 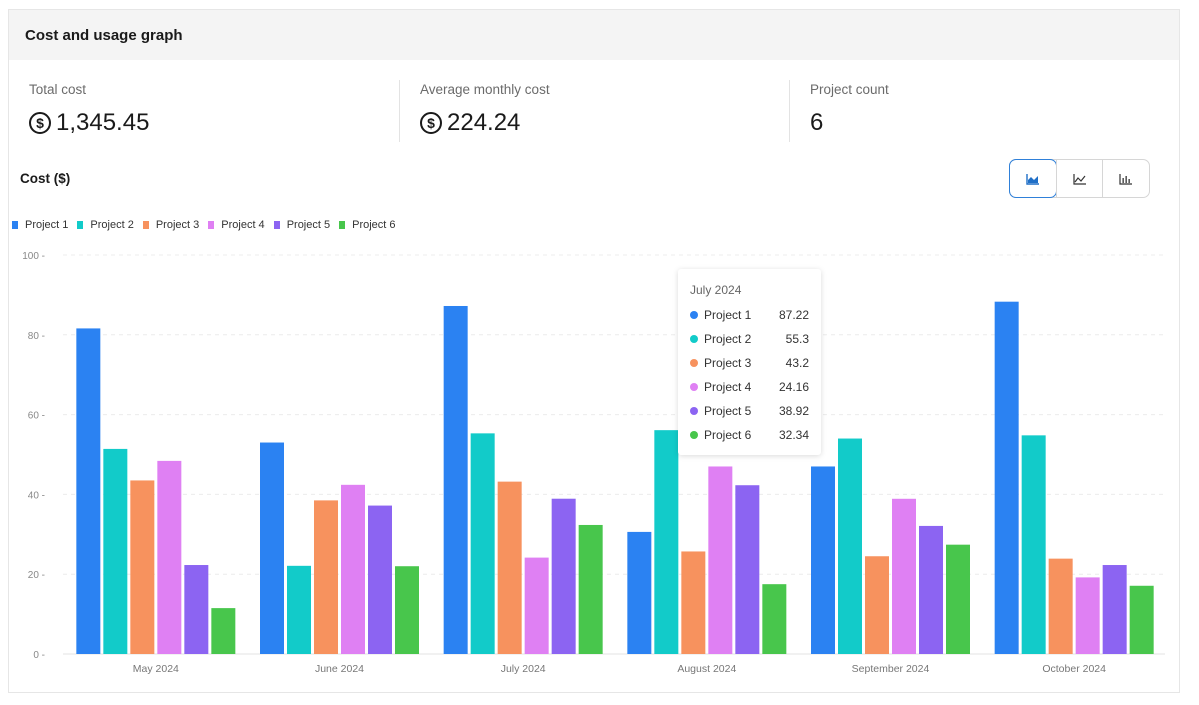 I want to click on x-tick-label: September 2024, so click(x=891, y=669).